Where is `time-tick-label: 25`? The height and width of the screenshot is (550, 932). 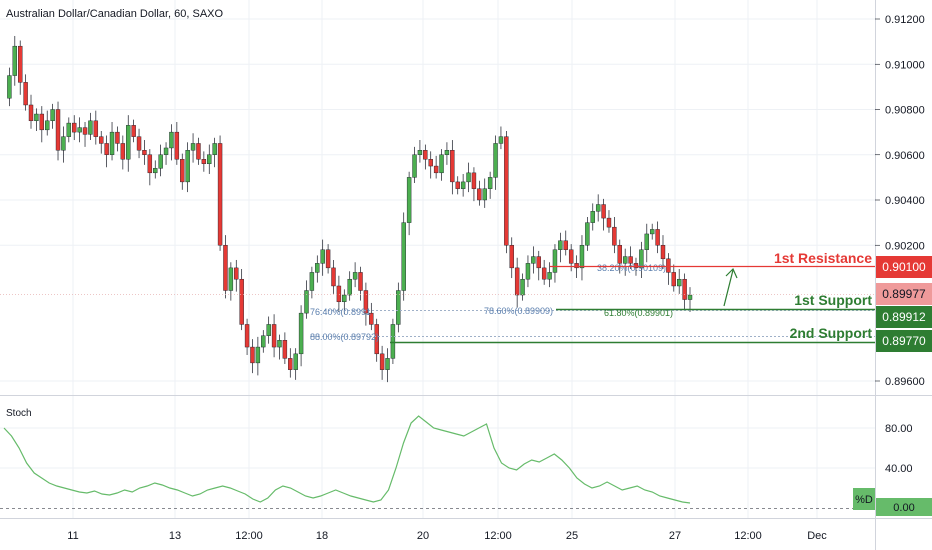
time-tick-label: 25 is located at coordinates (572, 536).